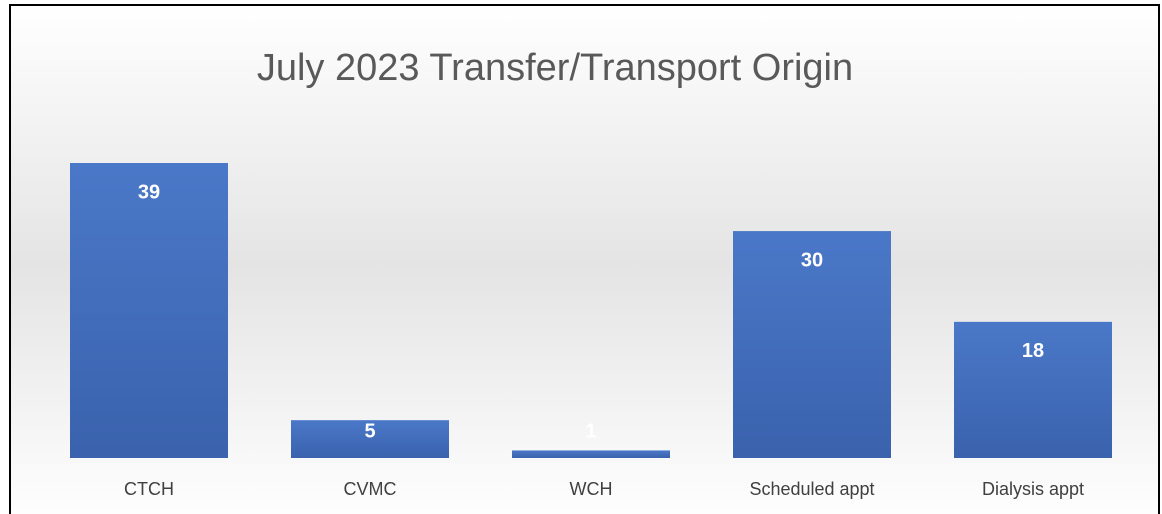 This screenshot has height=514, width=1162. I want to click on data-label: 5, so click(369, 431).